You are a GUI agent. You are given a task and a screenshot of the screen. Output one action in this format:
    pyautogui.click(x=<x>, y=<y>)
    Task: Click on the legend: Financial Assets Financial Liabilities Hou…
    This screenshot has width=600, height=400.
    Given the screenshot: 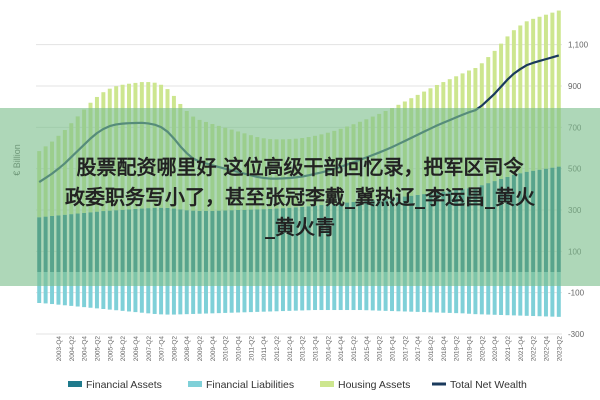 What is the action you would take?
    pyautogui.click(x=297, y=385)
    